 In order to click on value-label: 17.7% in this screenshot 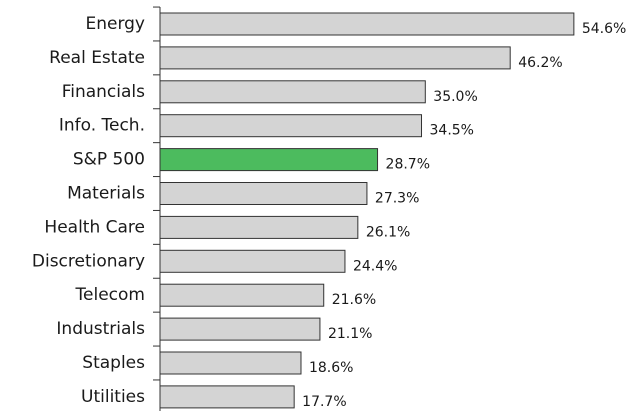, I will do `click(324, 402)`.